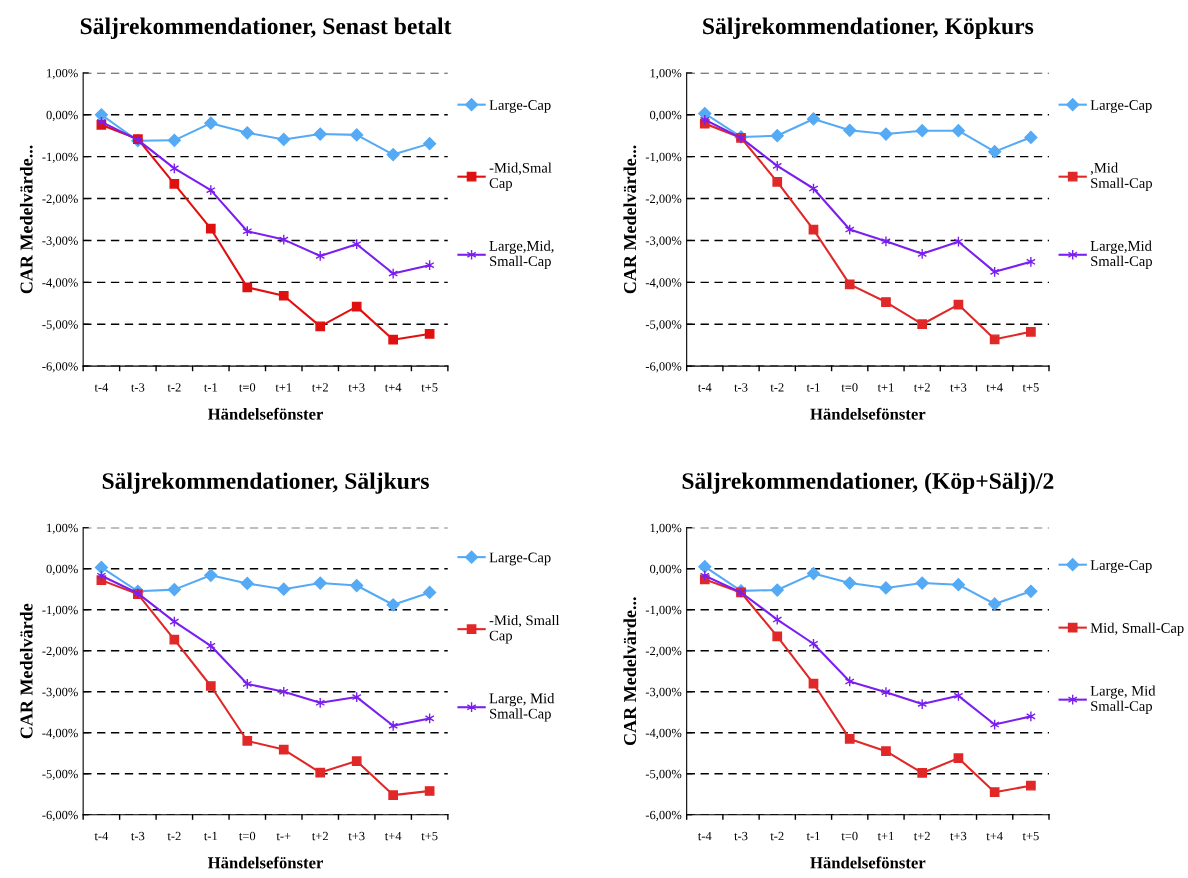 The width and height of the screenshot is (1188, 878). What do you see at coordinates (266, 28) in the screenshot?
I see `chart-title: Säljrekommendationer, Senast betalt` at bounding box center [266, 28].